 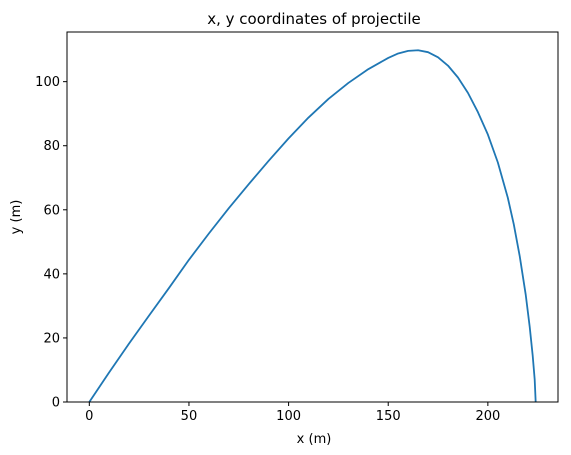 What do you see at coordinates (47, 82) in the screenshot?
I see `y-tick-label: 100` at bounding box center [47, 82].